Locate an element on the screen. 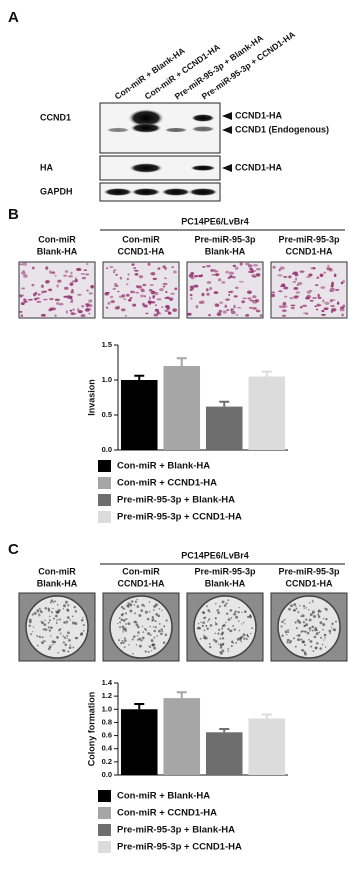  column-label: Pre-miR-95-3p is located at coordinates (309, 239).